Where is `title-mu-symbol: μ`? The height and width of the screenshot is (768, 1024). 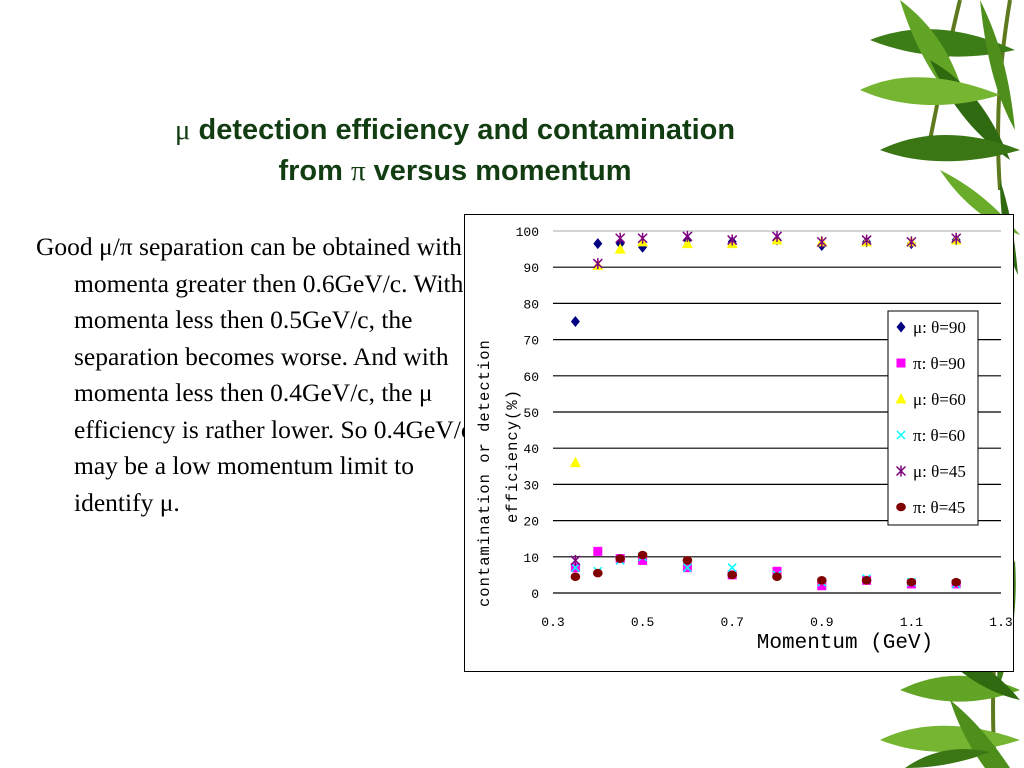
title-mu-symbol: μ is located at coordinates (182, 130).